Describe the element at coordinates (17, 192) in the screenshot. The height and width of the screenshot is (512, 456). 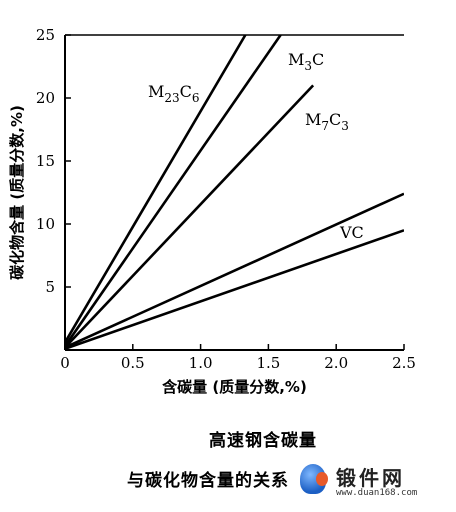
I see `y-axis-label: 碳化物含量 (质量分数,%)` at that location.